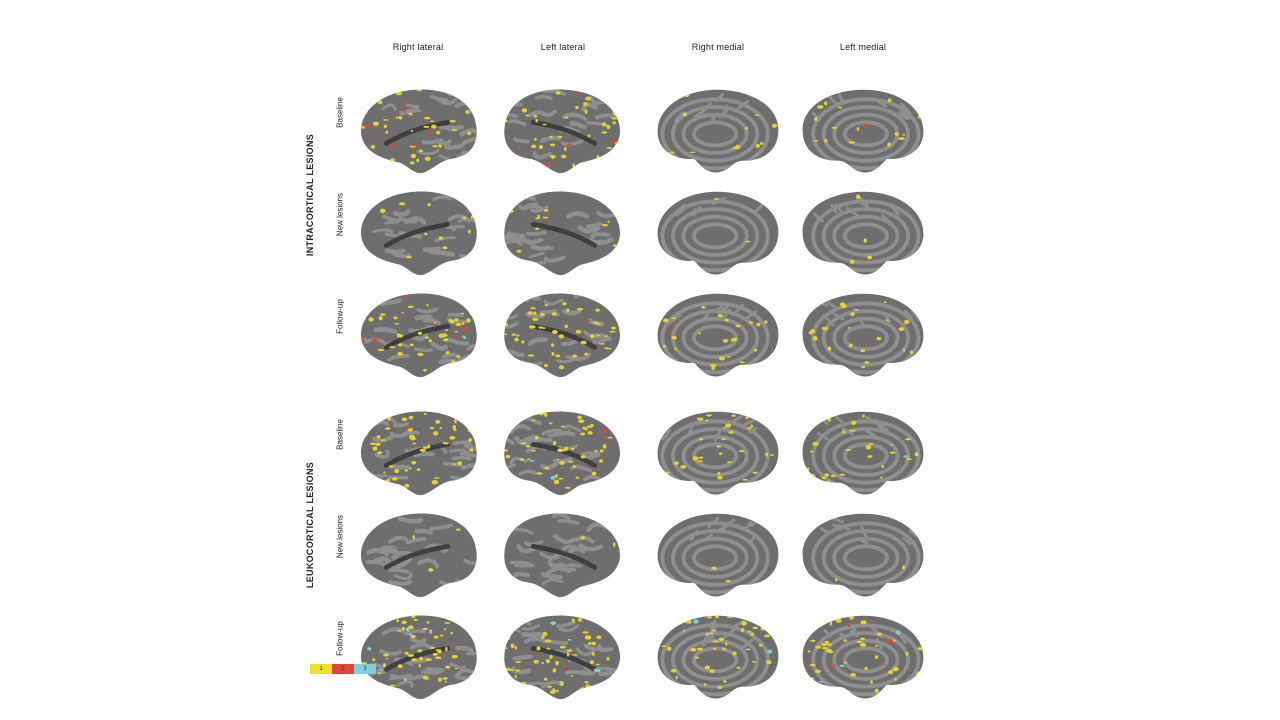  What do you see at coordinates (310, 195) in the screenshot?
I see `group-label-intracortical: INTRACORTICAL LESIONS` at bounding box center [310, 195].